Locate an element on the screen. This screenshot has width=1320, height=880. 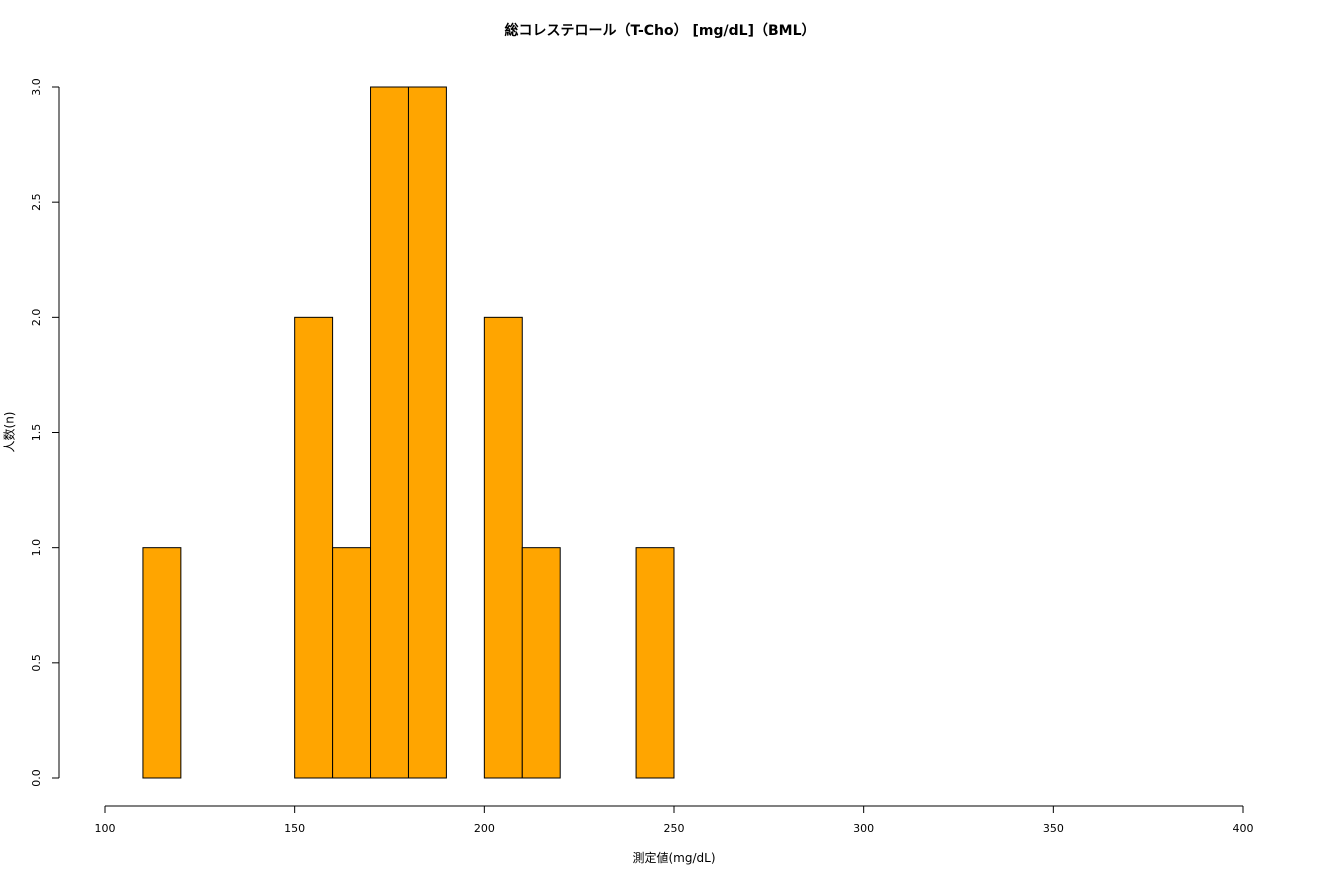
chart-title: 総コレステロール（T-Cho） [mg/dL]（BML） is located at coordinates (660, 31).